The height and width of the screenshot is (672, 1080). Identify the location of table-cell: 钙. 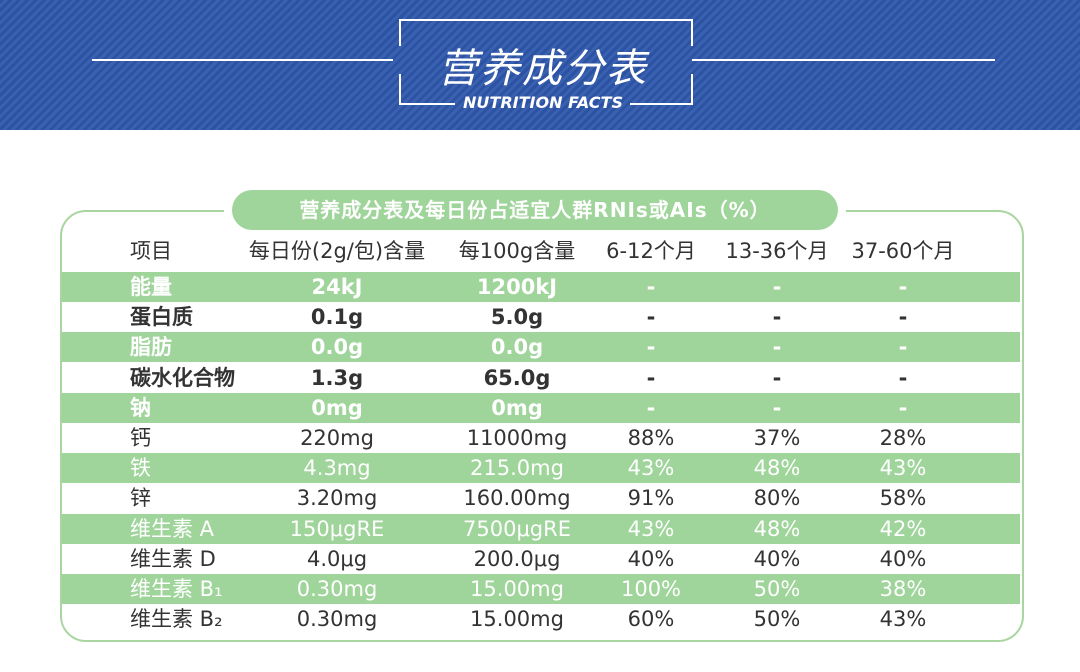
(140, 438).